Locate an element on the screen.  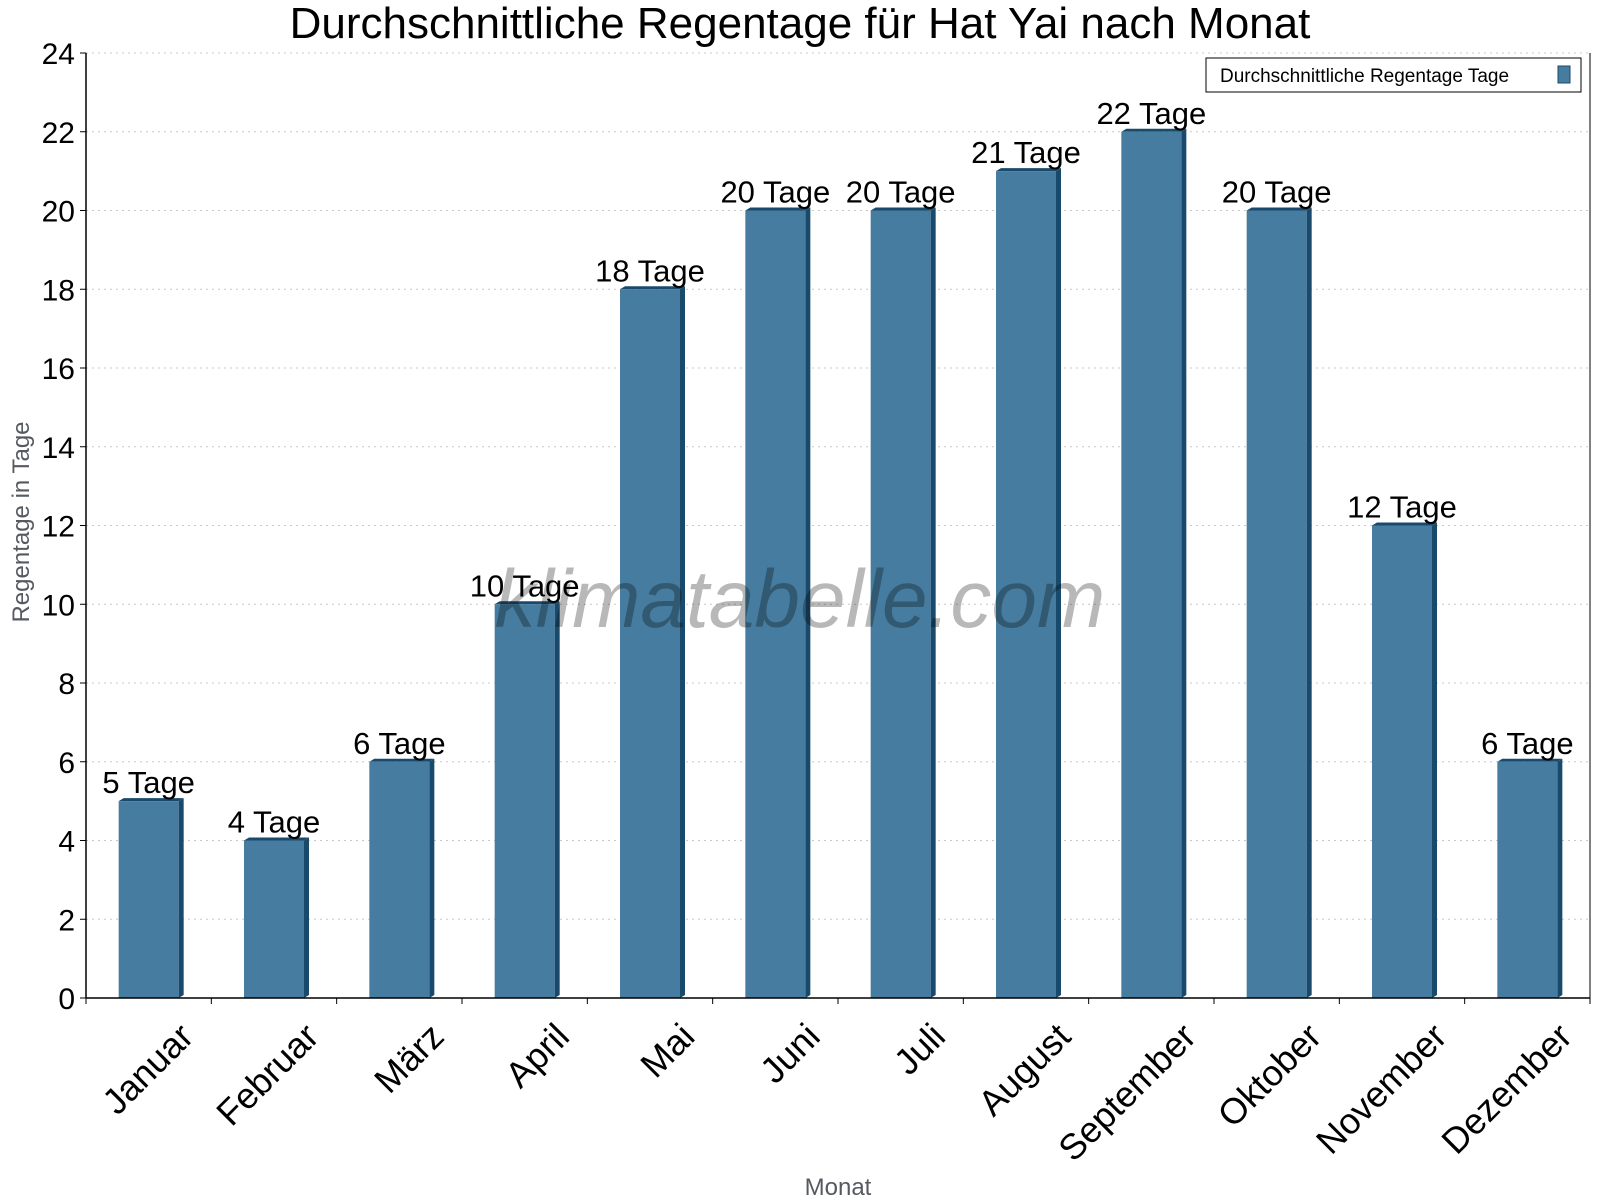
x-tick-label: Juni is located at coordinates (790, 1053).